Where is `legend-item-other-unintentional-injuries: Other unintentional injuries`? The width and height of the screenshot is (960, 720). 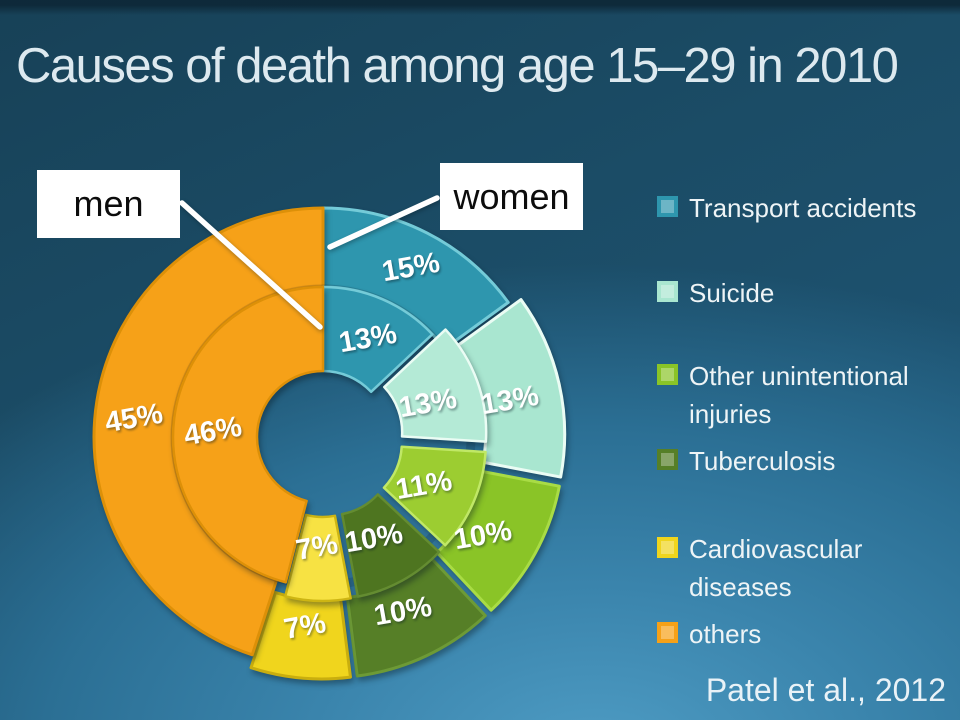 legend-item-other-unintentional-injuries: Other unintentional injuries is located at coordinates (799, 395).